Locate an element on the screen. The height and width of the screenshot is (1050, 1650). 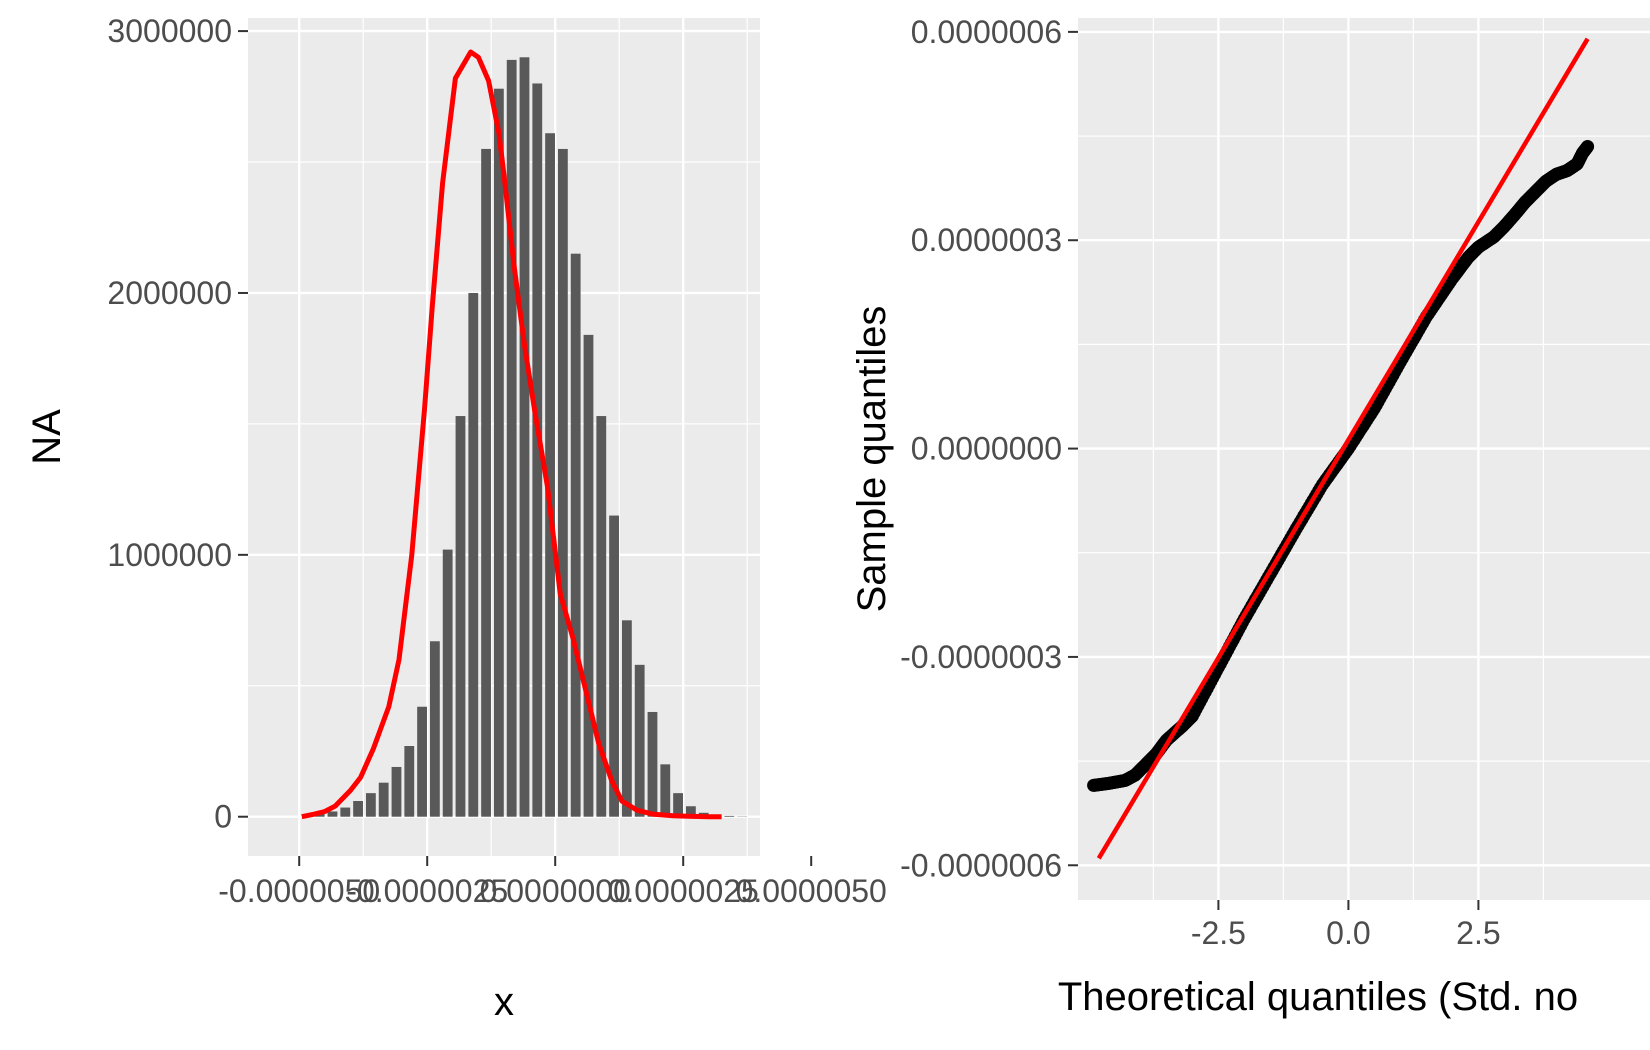
y-tick-label: -0.0000006 is located at coordinates (981, 865).